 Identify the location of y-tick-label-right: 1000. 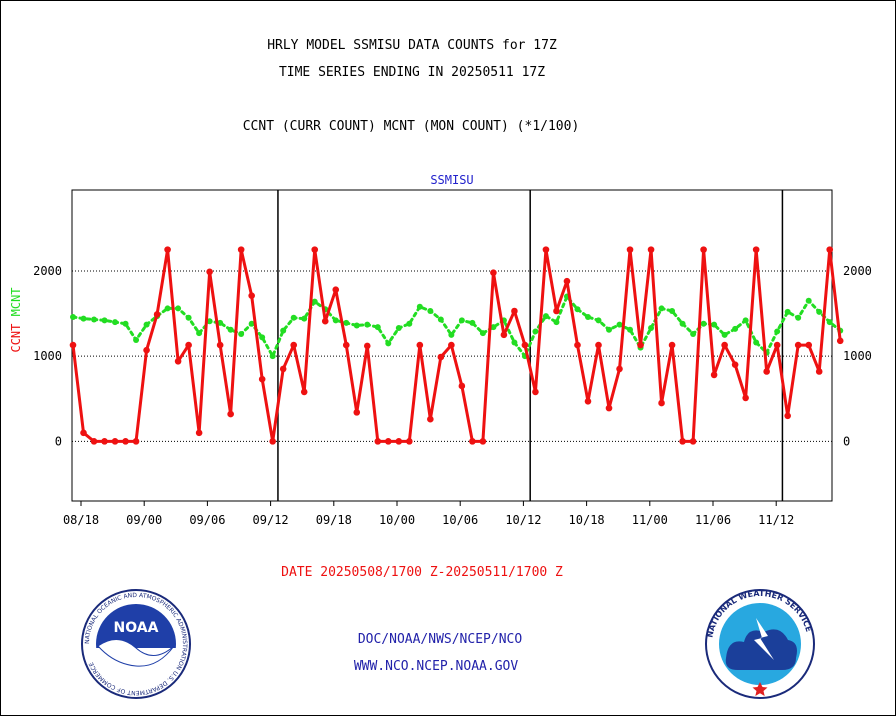
(857, 356).